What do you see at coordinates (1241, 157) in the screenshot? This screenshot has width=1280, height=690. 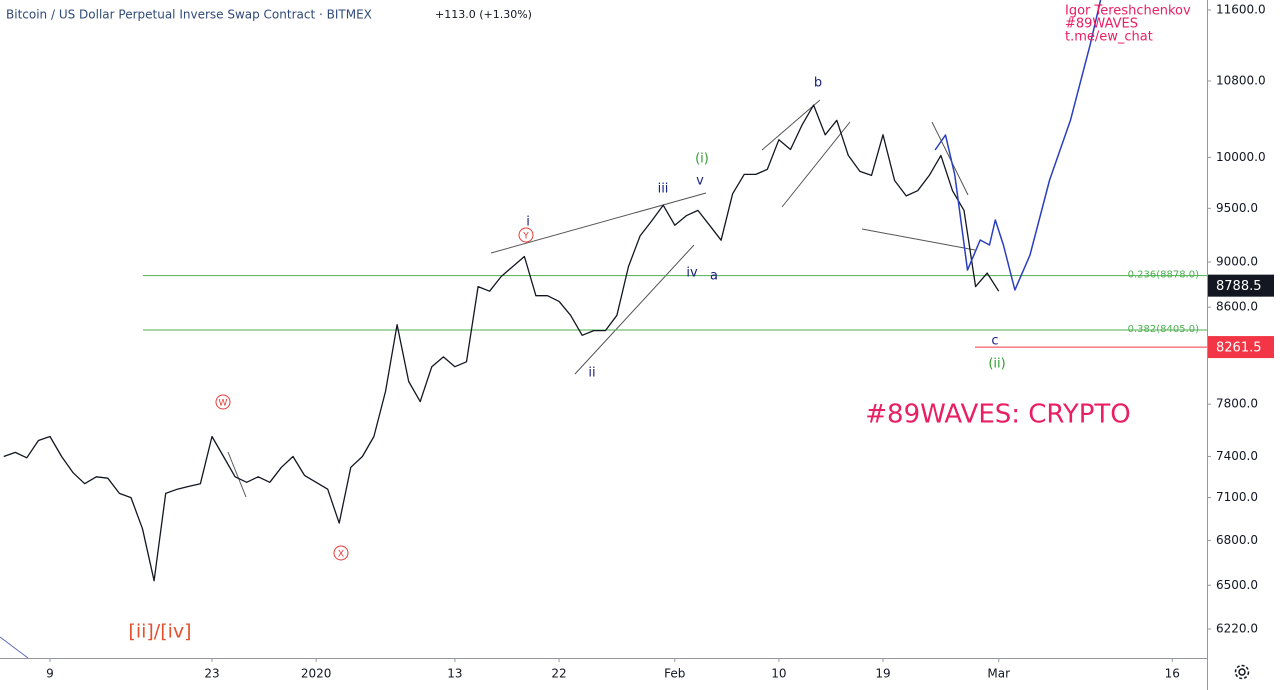 I see `y-tick-label: 10000.0` at bounding box center [1241, 157].